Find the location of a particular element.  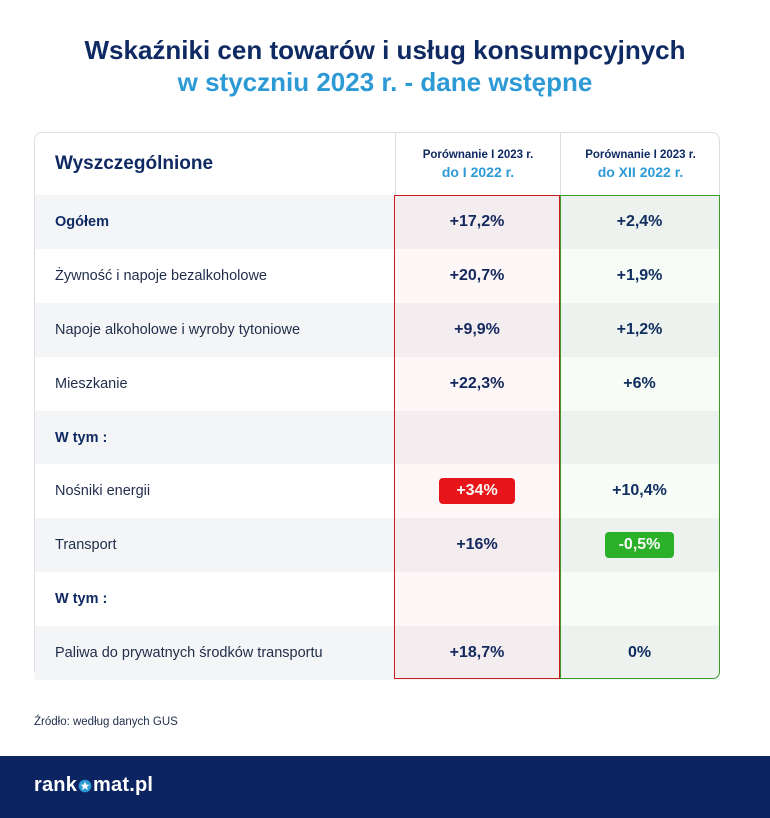

header-mom: Porównanie I 2023 r. do XII 2022 r. is located at coordinates (640, 164).